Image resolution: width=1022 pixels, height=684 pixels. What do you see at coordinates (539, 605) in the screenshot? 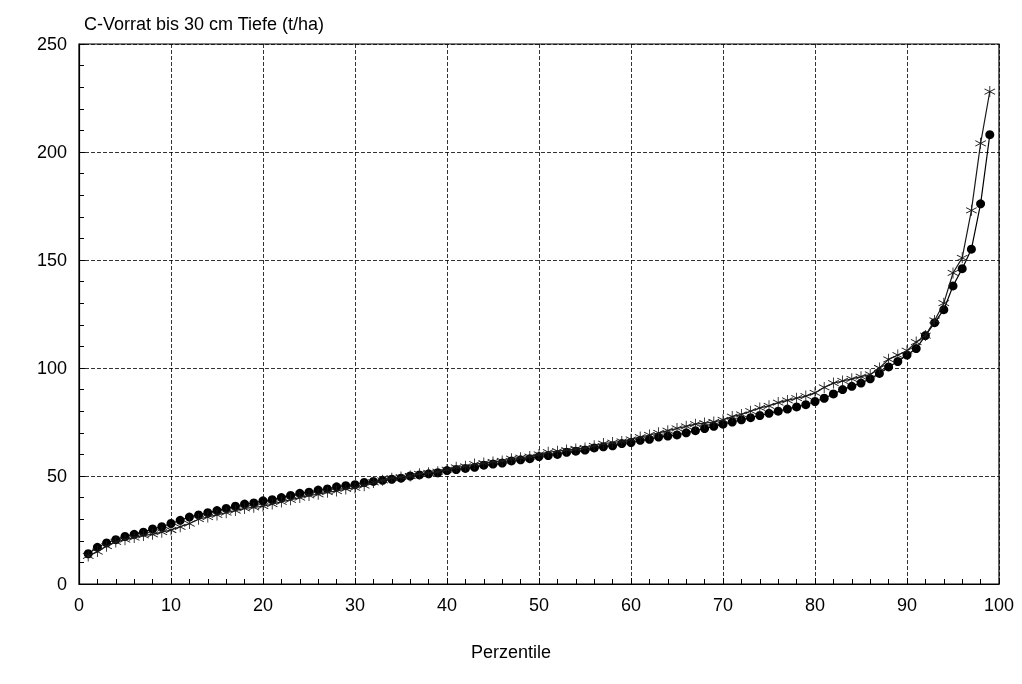
I see `x-tick-label: 50` at bounding box center [539, 605].